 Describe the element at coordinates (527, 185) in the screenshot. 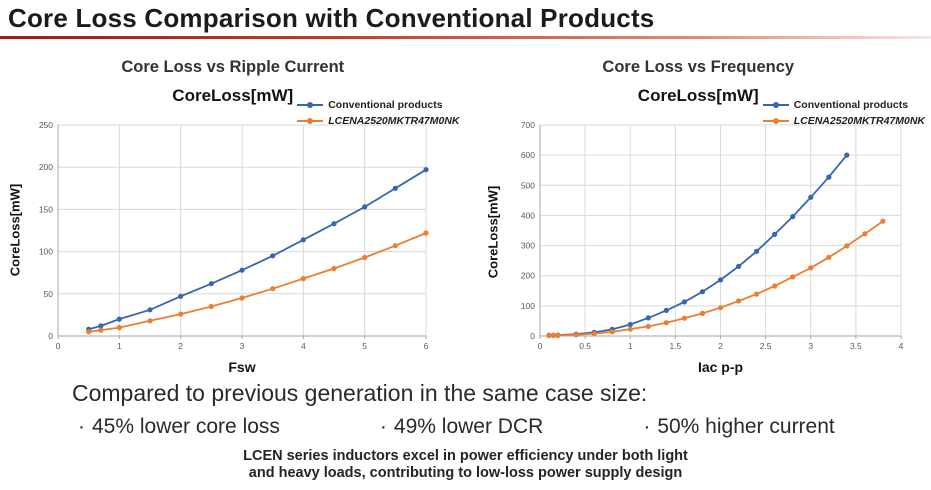

I see `y-tick-label: 500` at that location.